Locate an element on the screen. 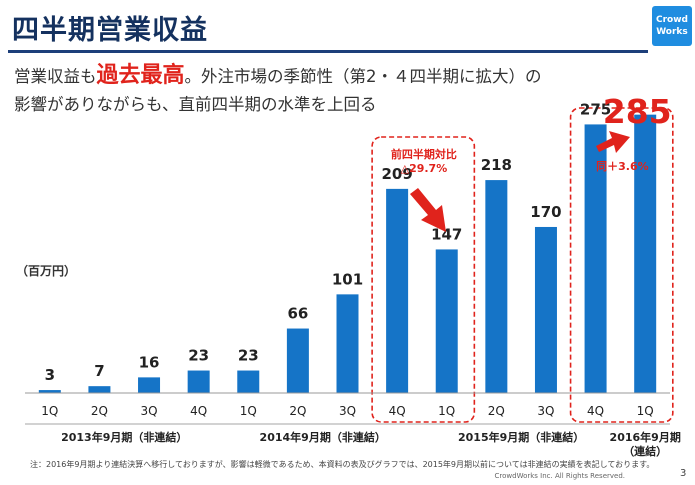 Image resolution: width=695 pixels, height=485 pixels. bar-value-label: 147 is located at coordinates (446, 234).